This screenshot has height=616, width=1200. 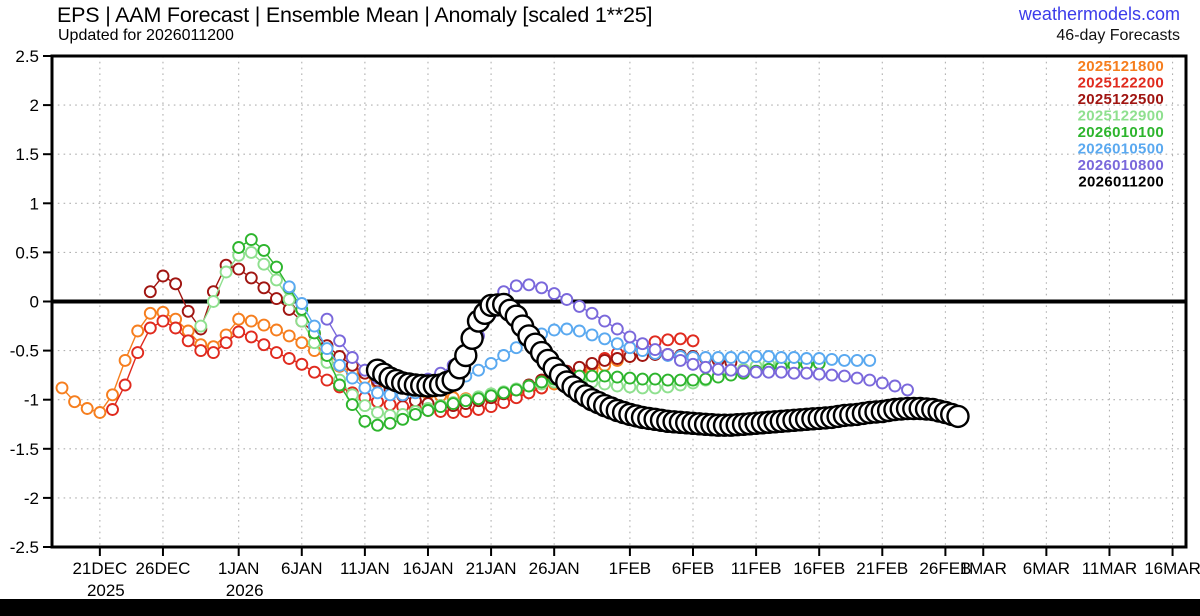 What do you see at coordinates (163, 568) in the screenshot?
I see `x-tick-label: 26DEC` at bounding box center [163, 568].